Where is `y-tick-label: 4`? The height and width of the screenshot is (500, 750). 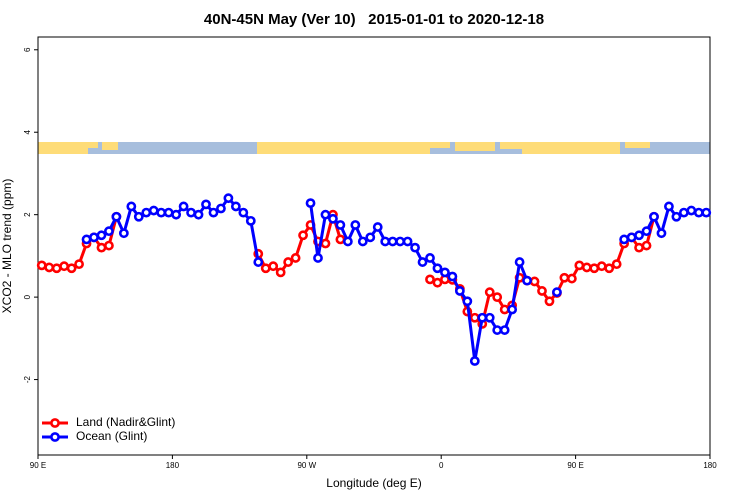
y-tick-label: 4 is located at coordinates (27, 131).